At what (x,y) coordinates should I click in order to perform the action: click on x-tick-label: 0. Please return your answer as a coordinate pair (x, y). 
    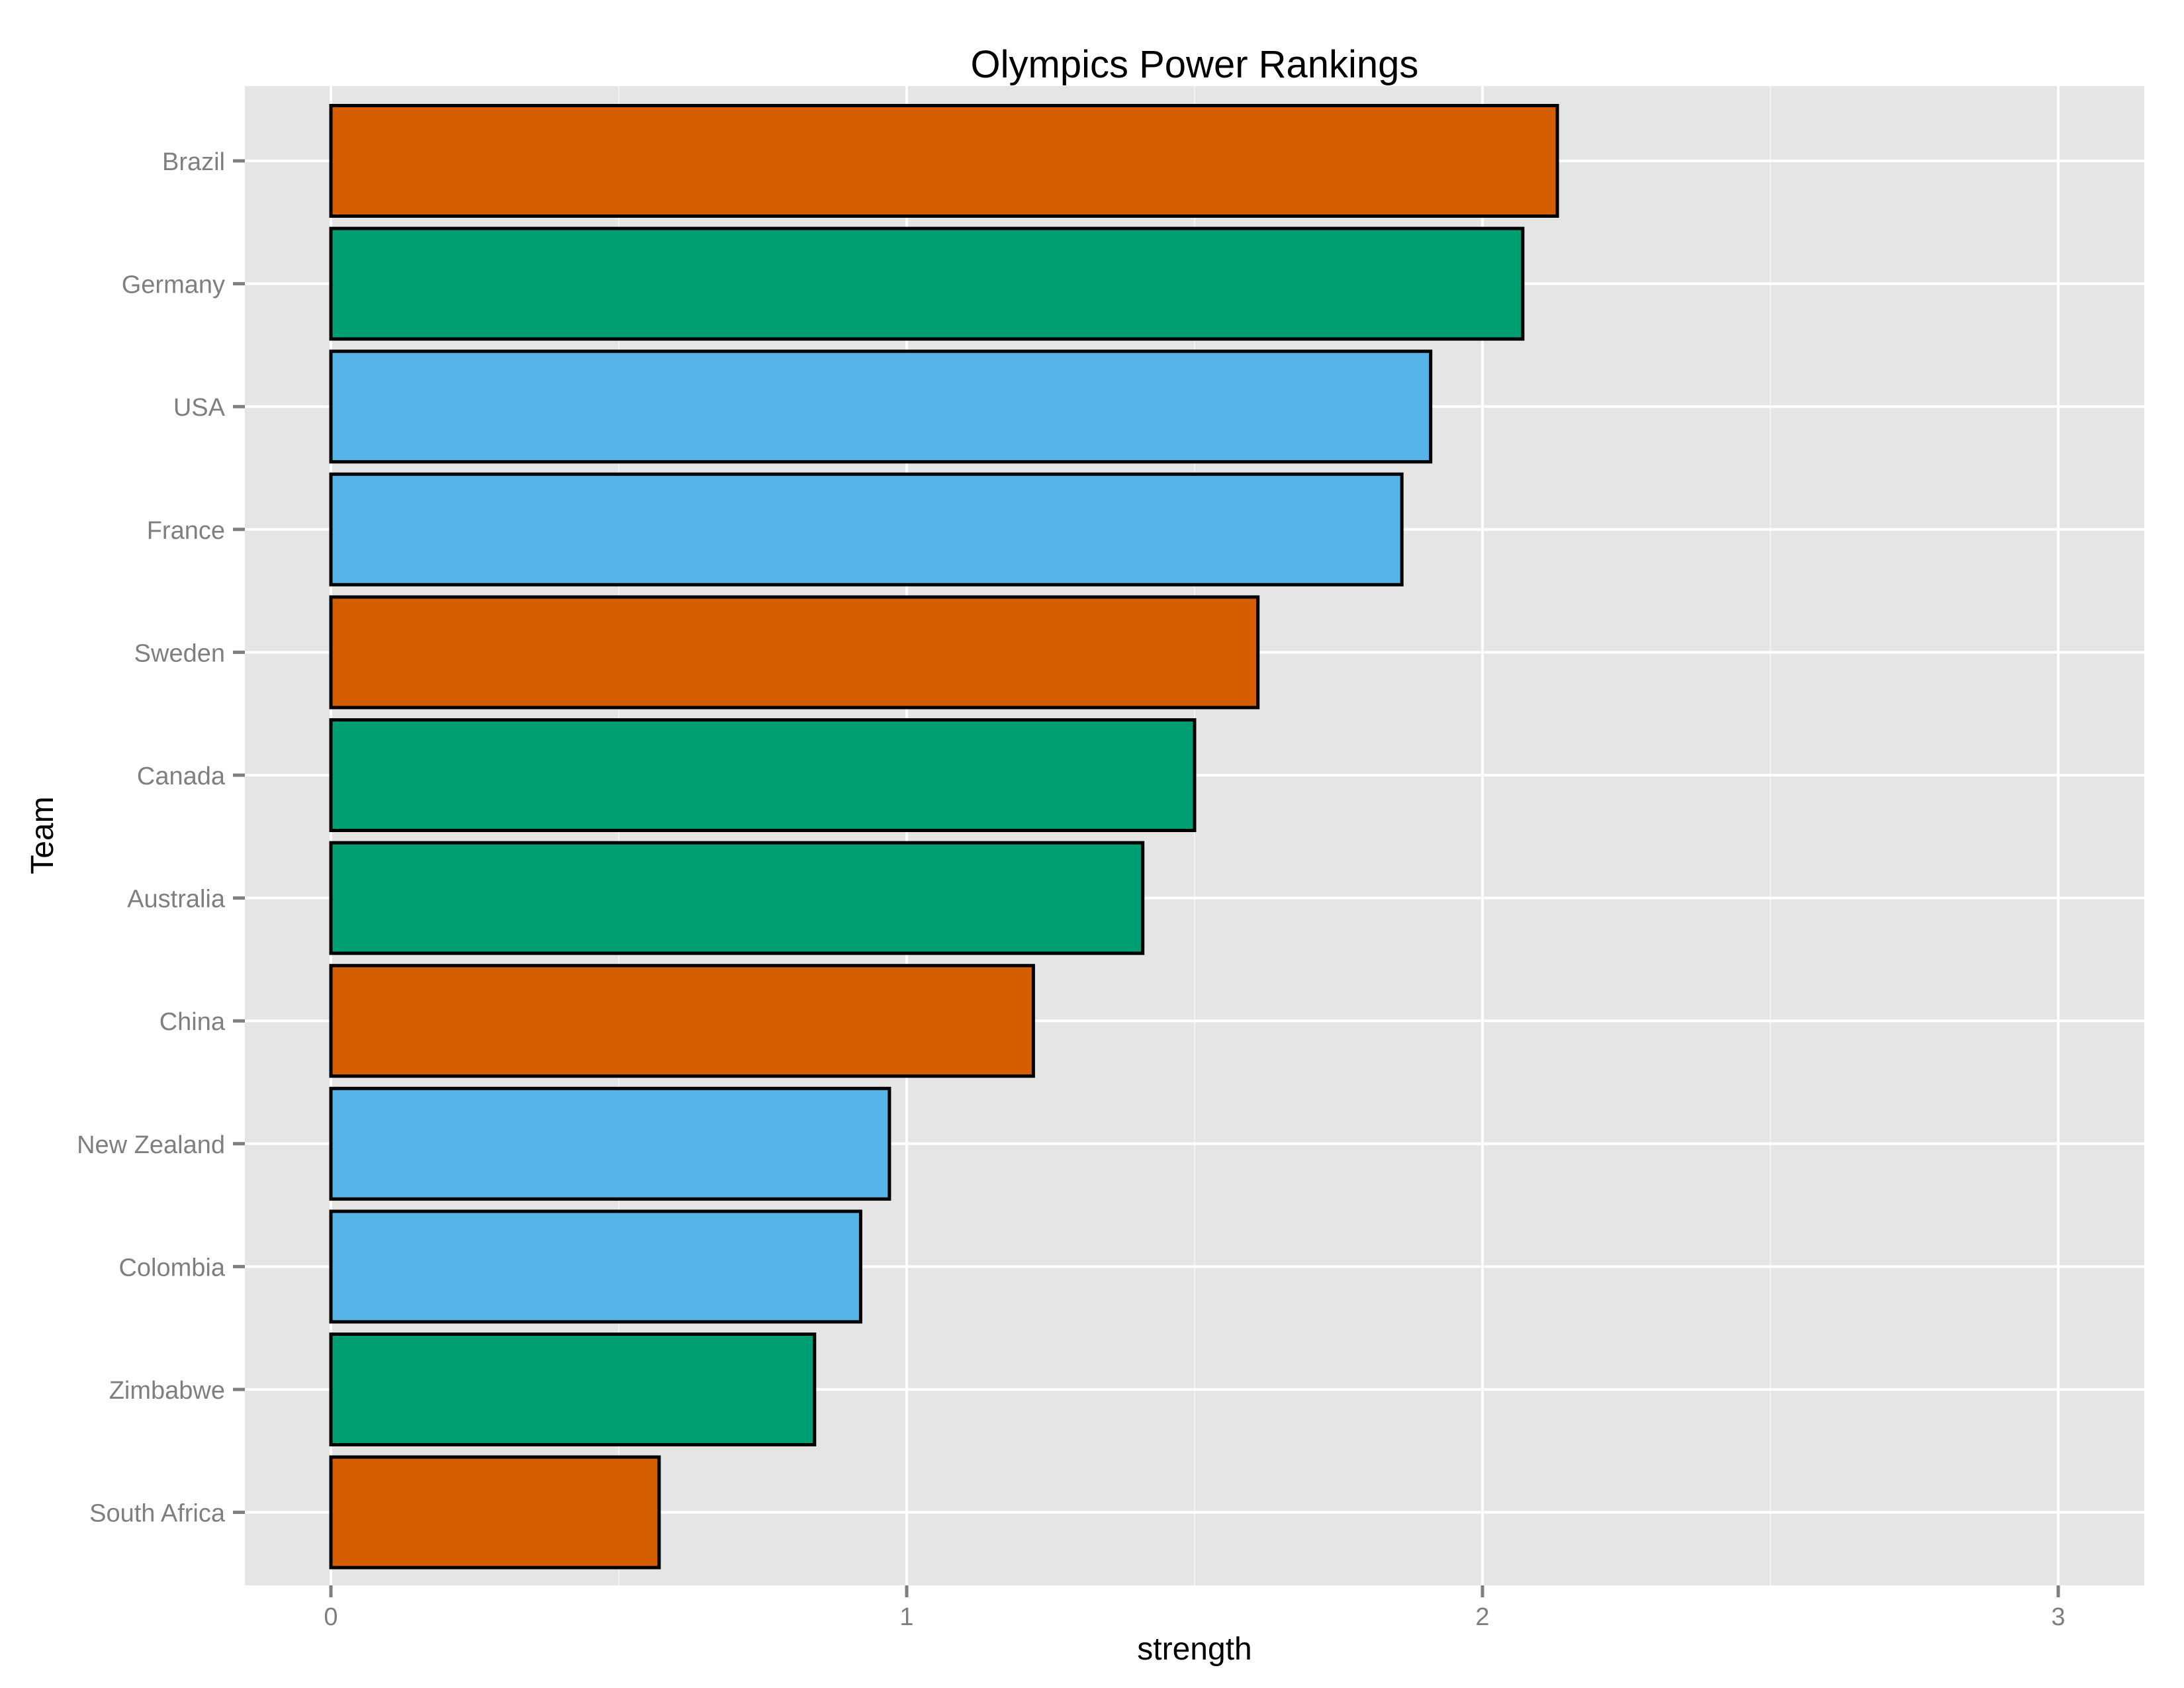
    Looking at the image, I should click on (331, 1617).